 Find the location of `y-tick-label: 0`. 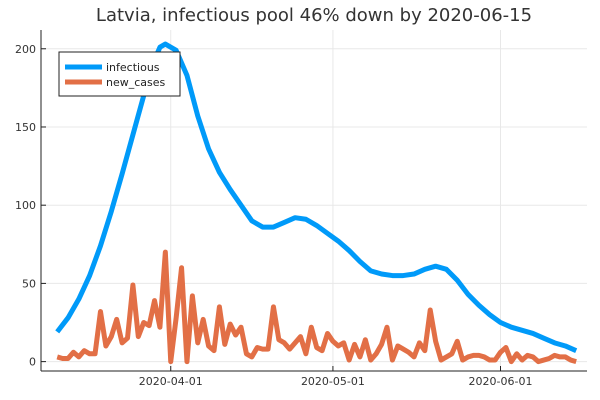

y-tick-label: 0 is located at coordinates (32, 362).